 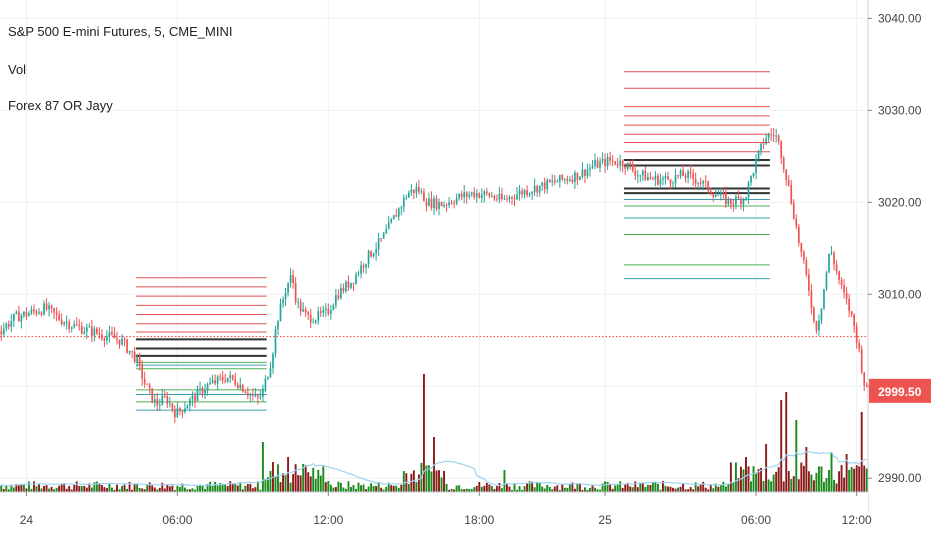 I want to click on opening-range-indicator-label: Forex 87 OR Jayy, so click(x=60, y=105).